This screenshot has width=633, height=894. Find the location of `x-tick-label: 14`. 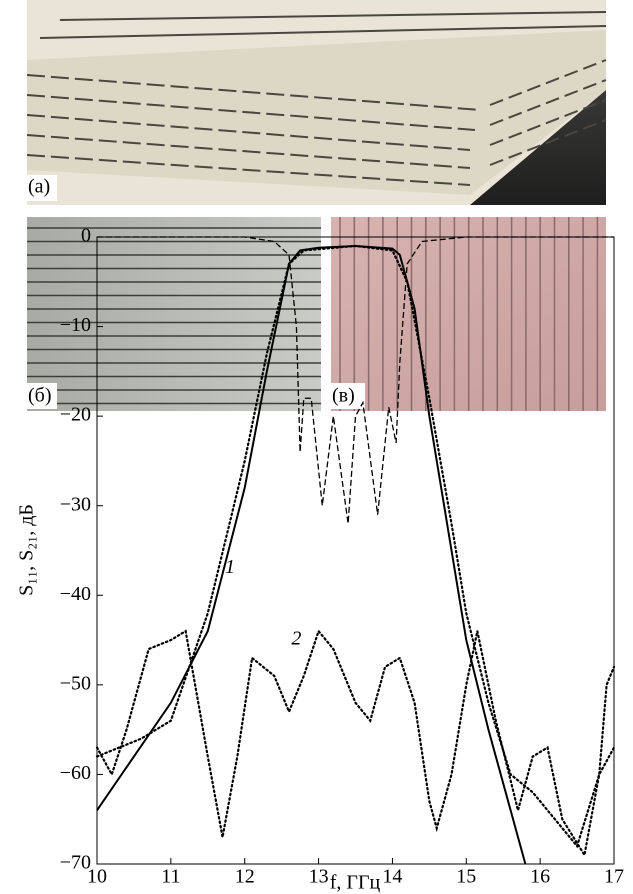

x-tick-label: 14 is located at coordinates (392, 877).